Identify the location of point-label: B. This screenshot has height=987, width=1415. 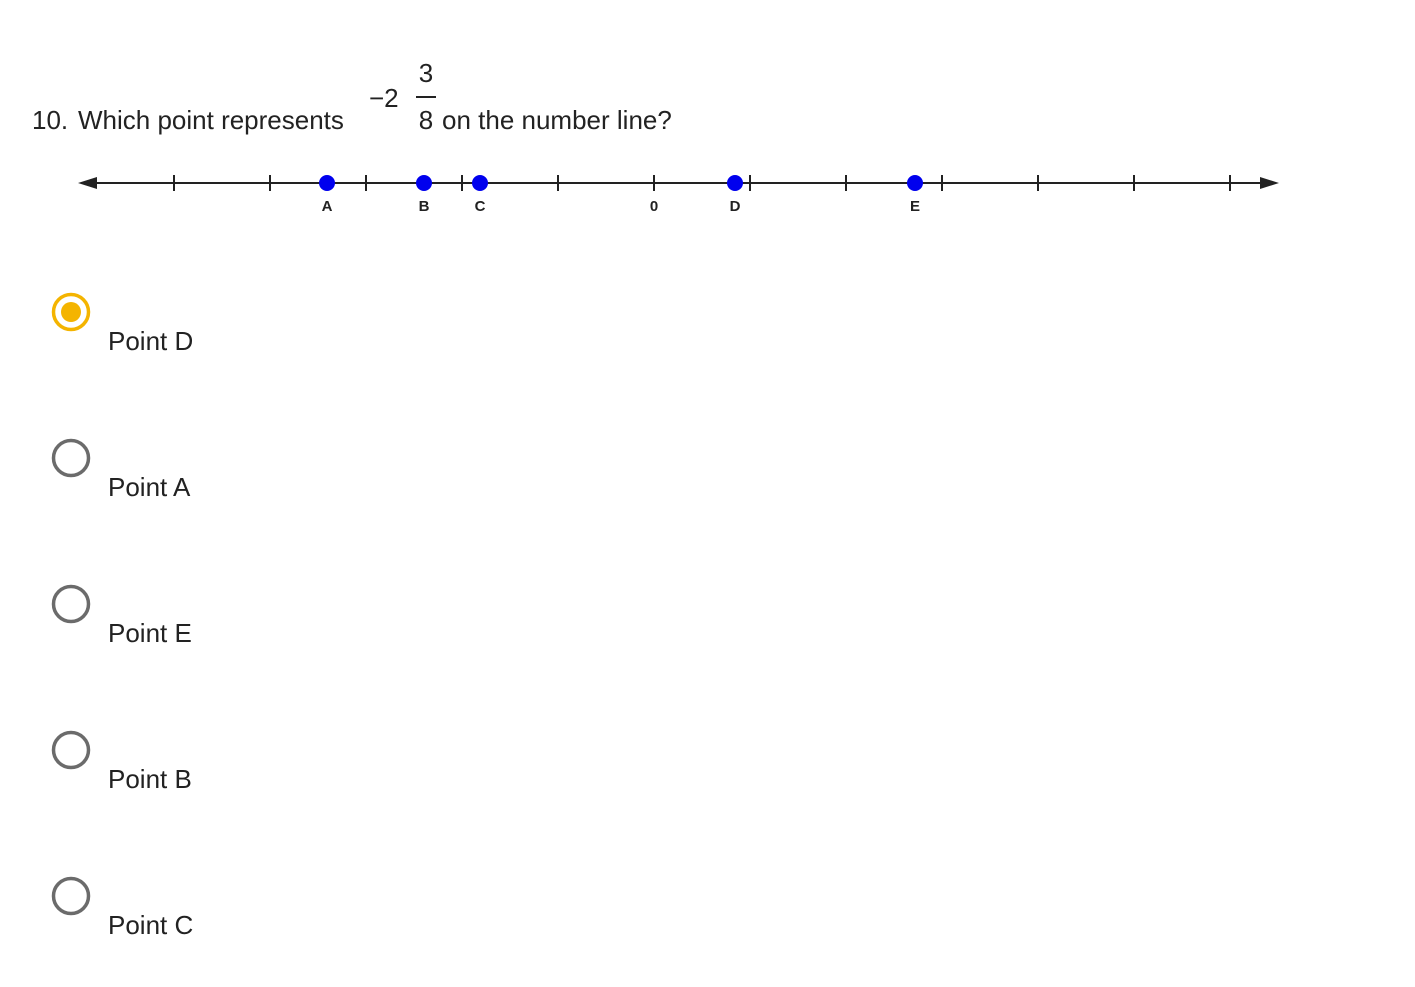
(424, 206).